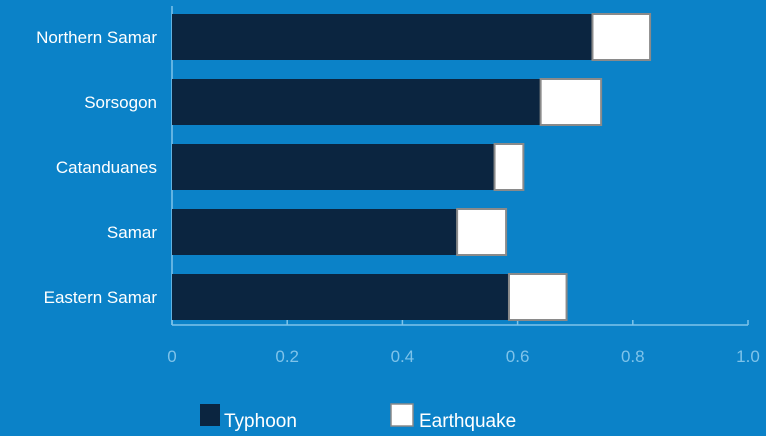 The image size is (766, 436). What do you see at coordinates (287, 356) in the screenshot?
I see `x-tick-label: 0.2` at bounding box center [287, 356].